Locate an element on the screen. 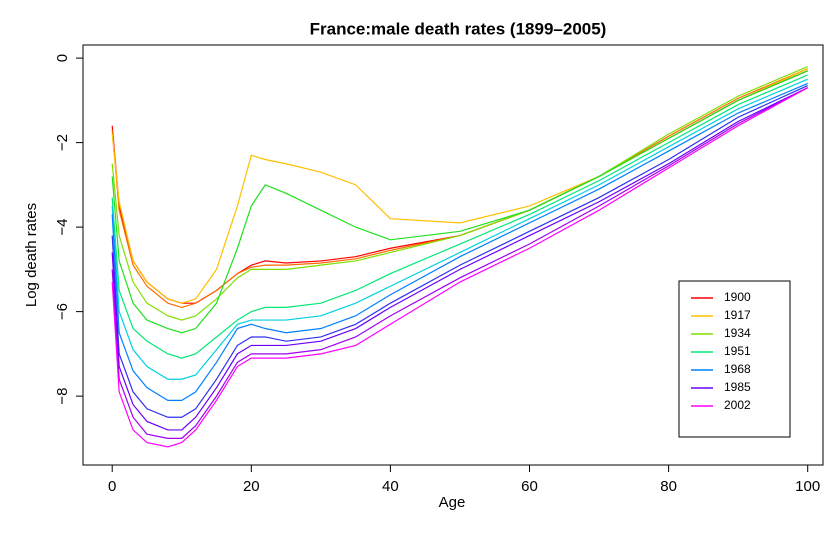 Image resolution: width=832 pixels, height=541 pixels. x-tick-label: 20 is located at coordinates (251, 486).